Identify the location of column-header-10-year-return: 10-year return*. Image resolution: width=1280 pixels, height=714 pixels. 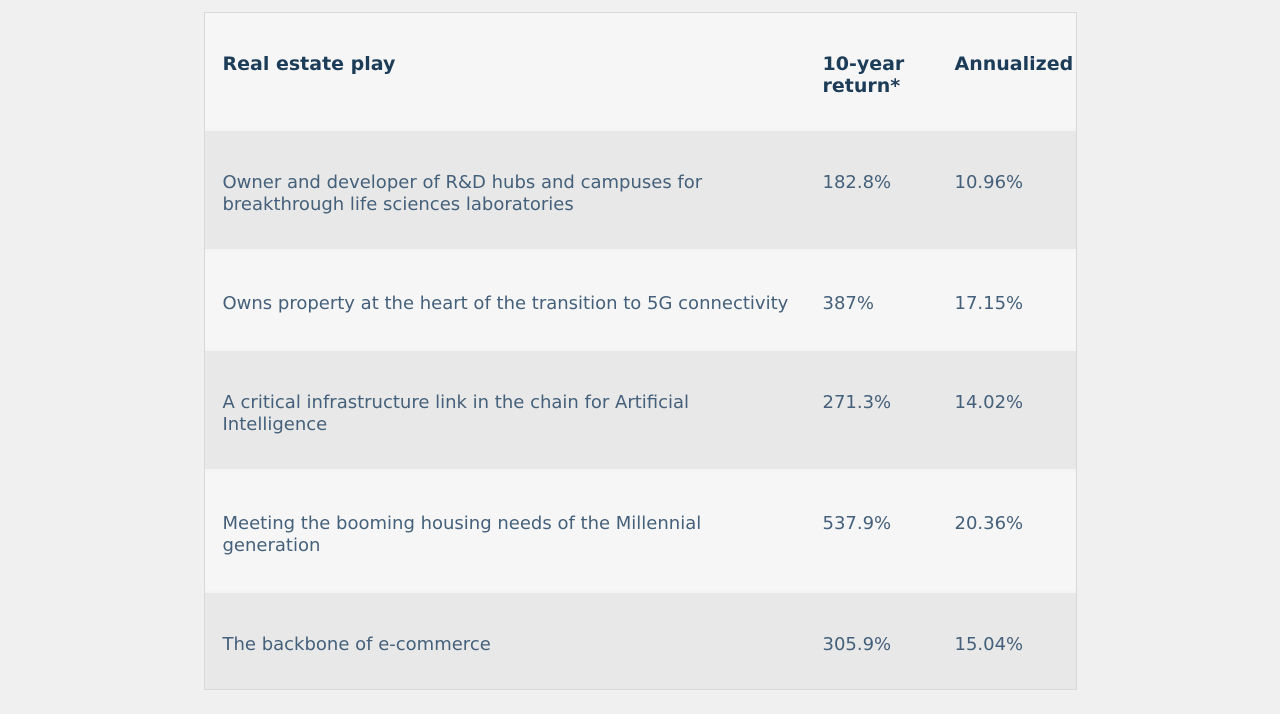
(870, 70).